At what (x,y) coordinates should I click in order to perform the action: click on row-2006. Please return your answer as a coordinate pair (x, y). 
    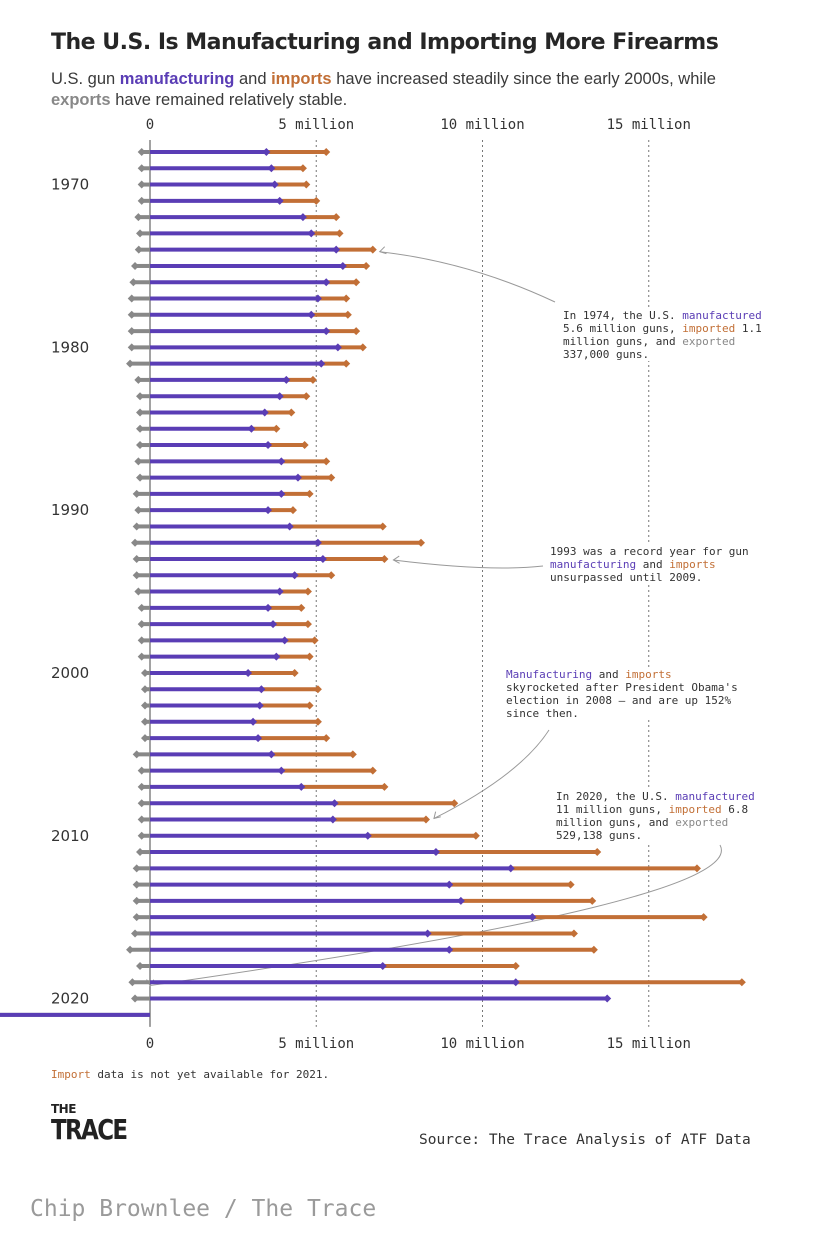
    Looking at the image, I should click on (257, 770).